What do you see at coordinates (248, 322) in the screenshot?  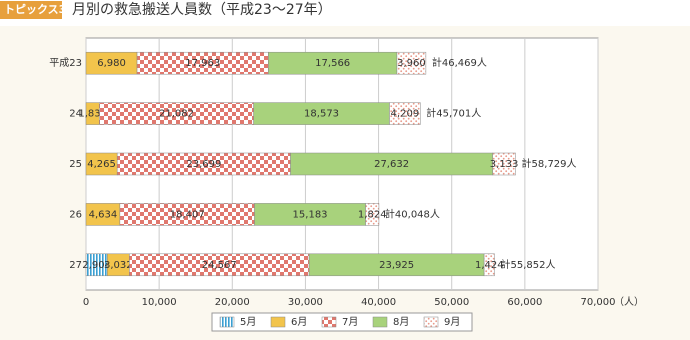 I see `legend-label: 5月` at bounding box center [248, 322].